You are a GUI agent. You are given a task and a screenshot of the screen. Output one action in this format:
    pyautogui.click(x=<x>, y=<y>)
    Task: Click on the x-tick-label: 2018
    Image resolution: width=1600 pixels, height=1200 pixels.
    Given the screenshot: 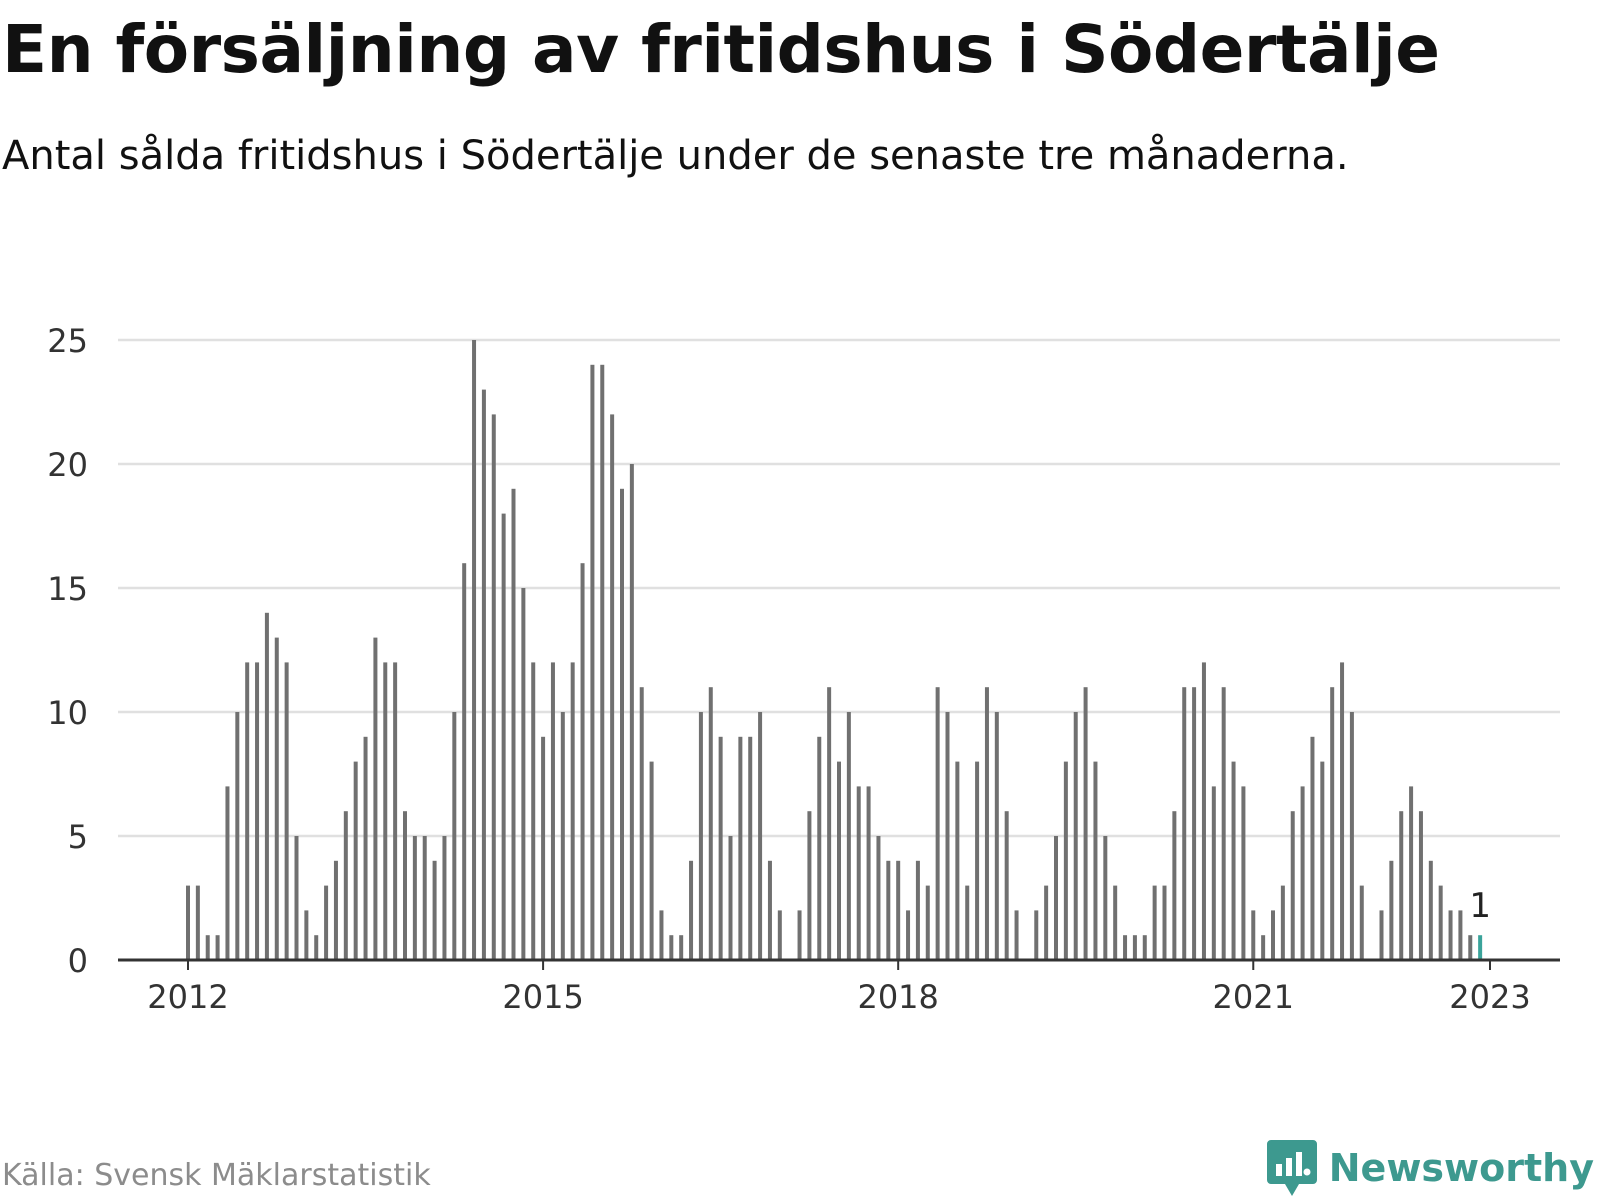 What is the action you would take?
    pyautogui.click(x=897, y=997)
    